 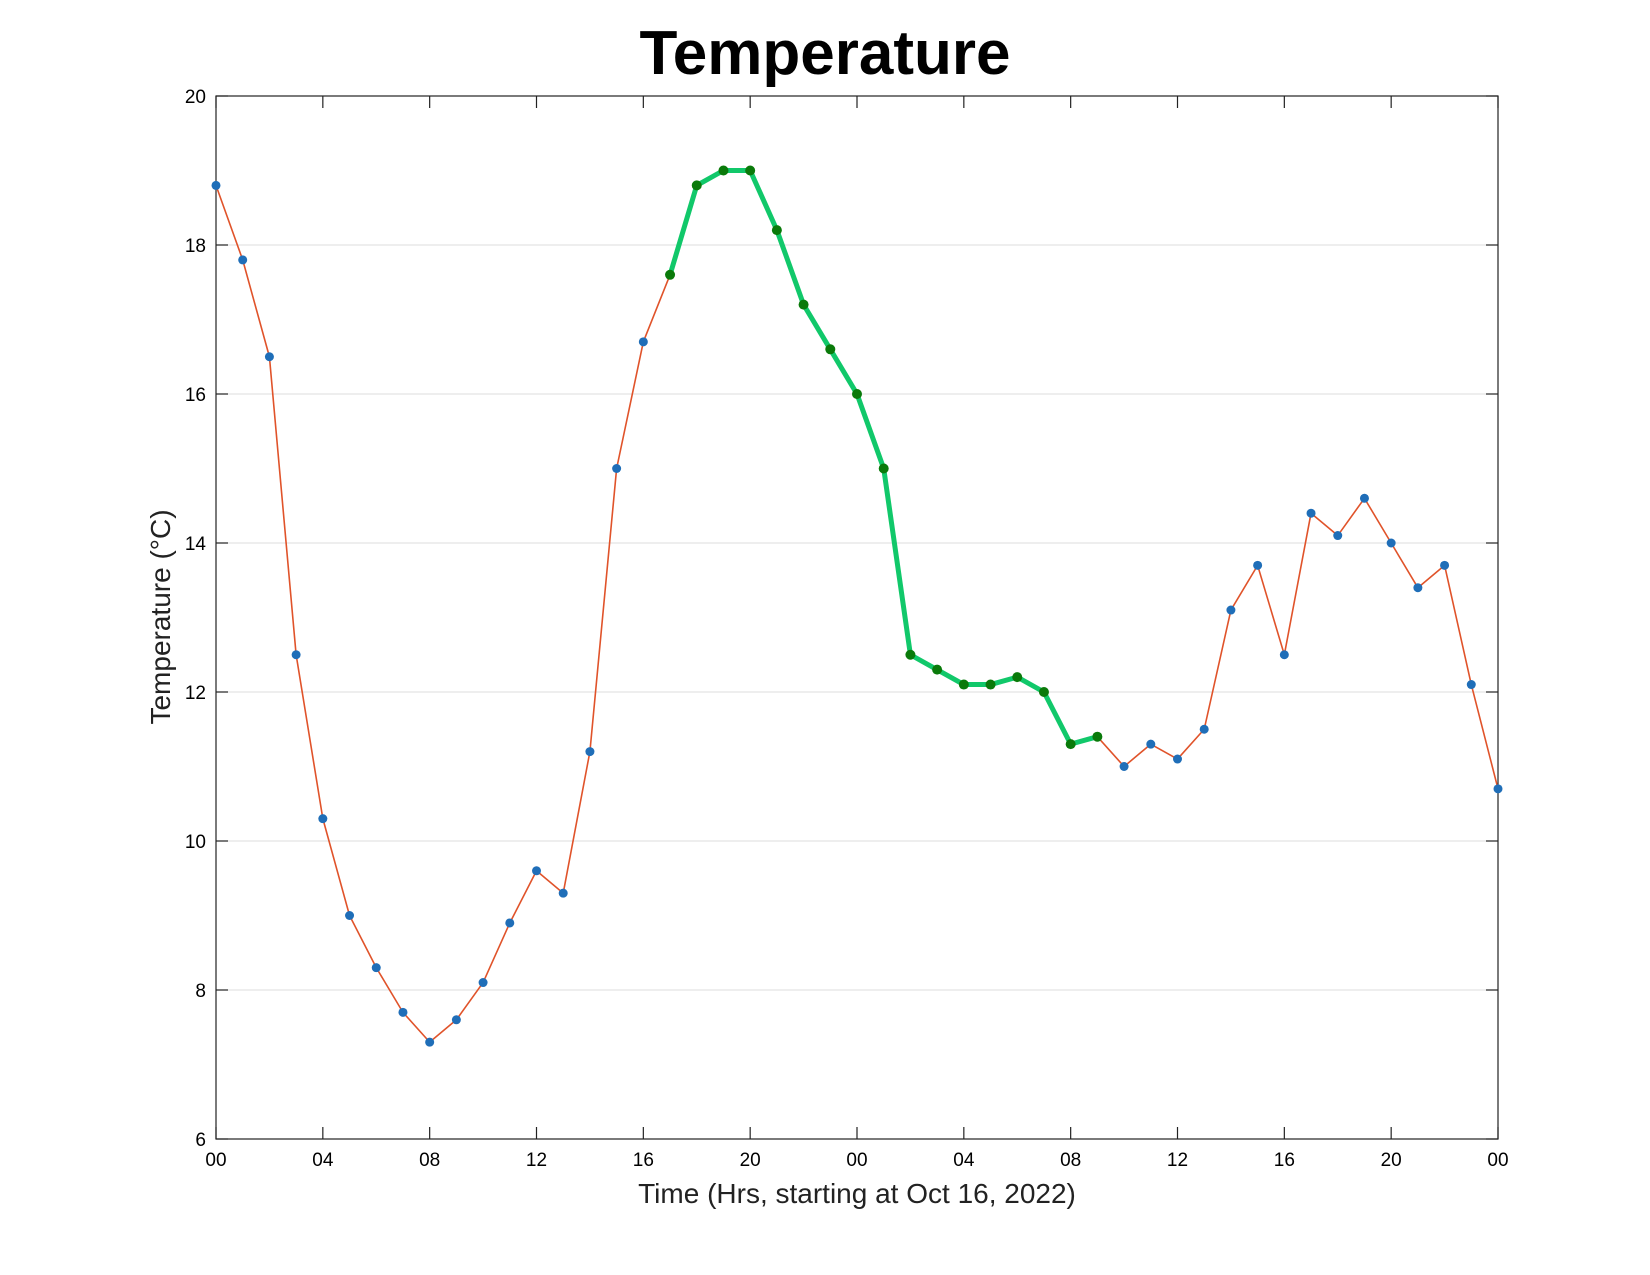 What do you see at coordinates (195, 693) in the screenshot?
I see `y-tick-label: 12` at bounding box center [195, 693].